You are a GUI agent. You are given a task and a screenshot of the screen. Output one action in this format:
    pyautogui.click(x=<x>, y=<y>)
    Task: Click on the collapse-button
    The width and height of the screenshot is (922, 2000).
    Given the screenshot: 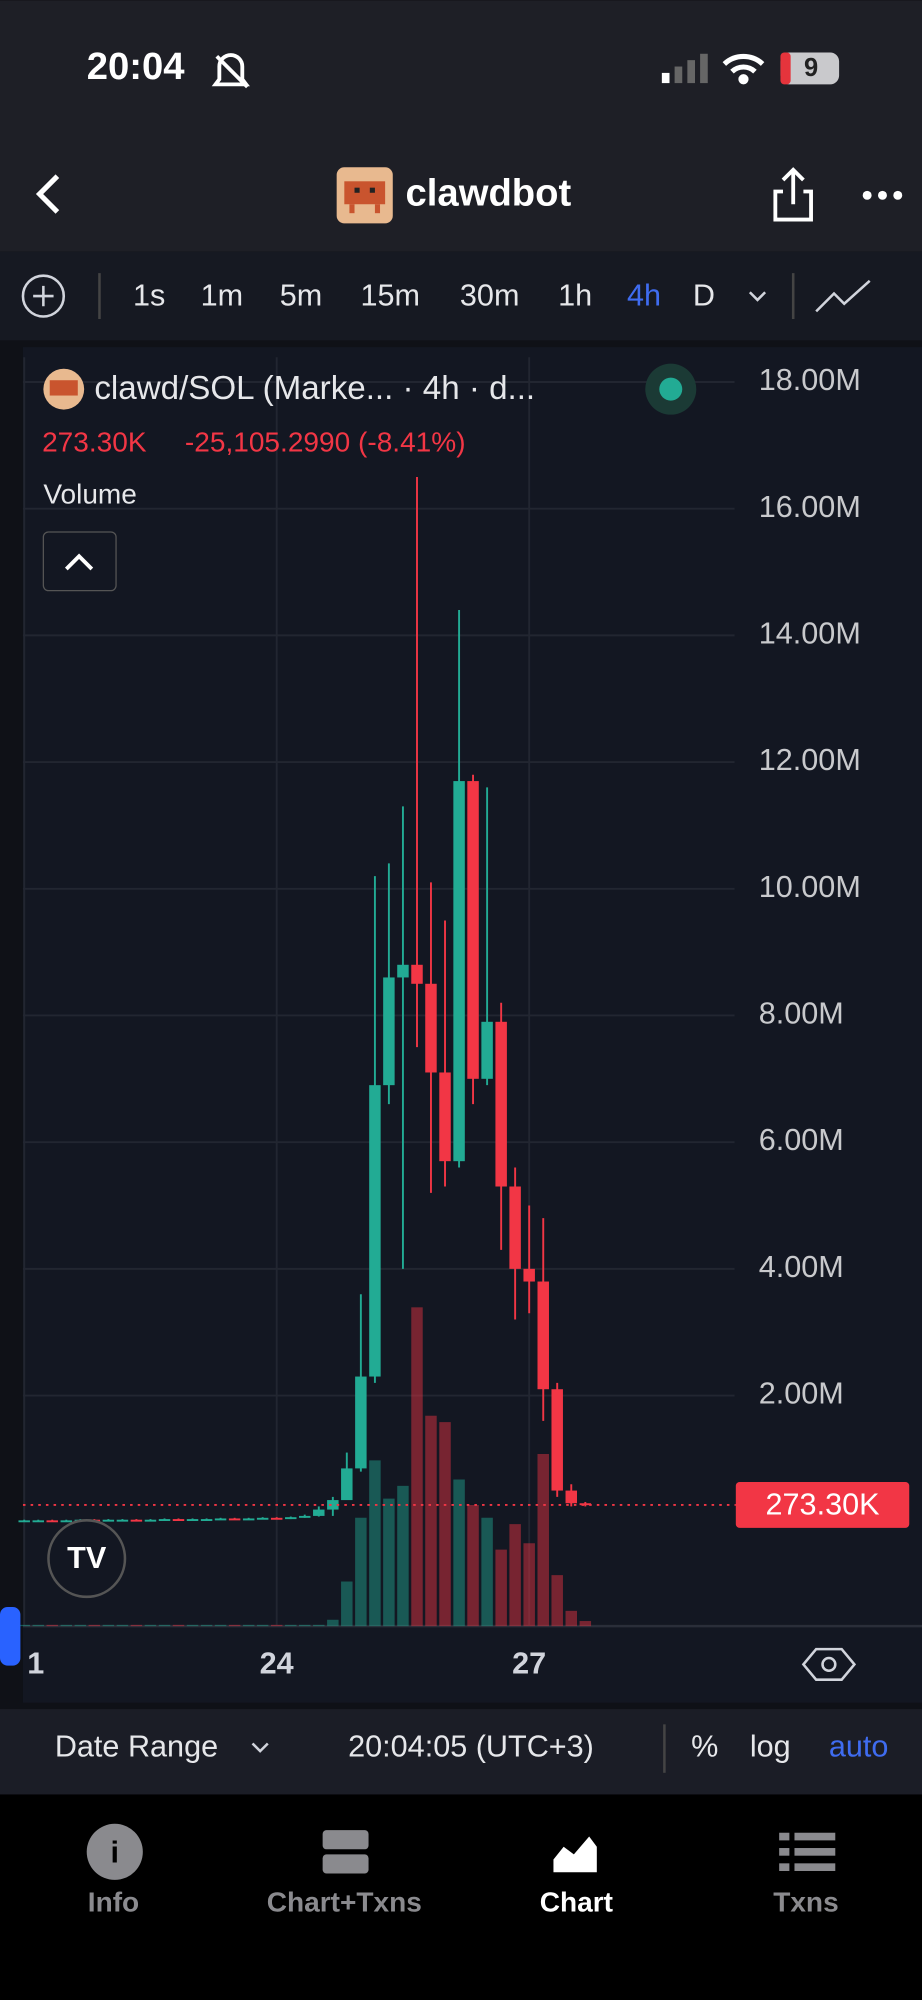 What is the action you would take?
    pyautogui.click(x=79, y=561)
    